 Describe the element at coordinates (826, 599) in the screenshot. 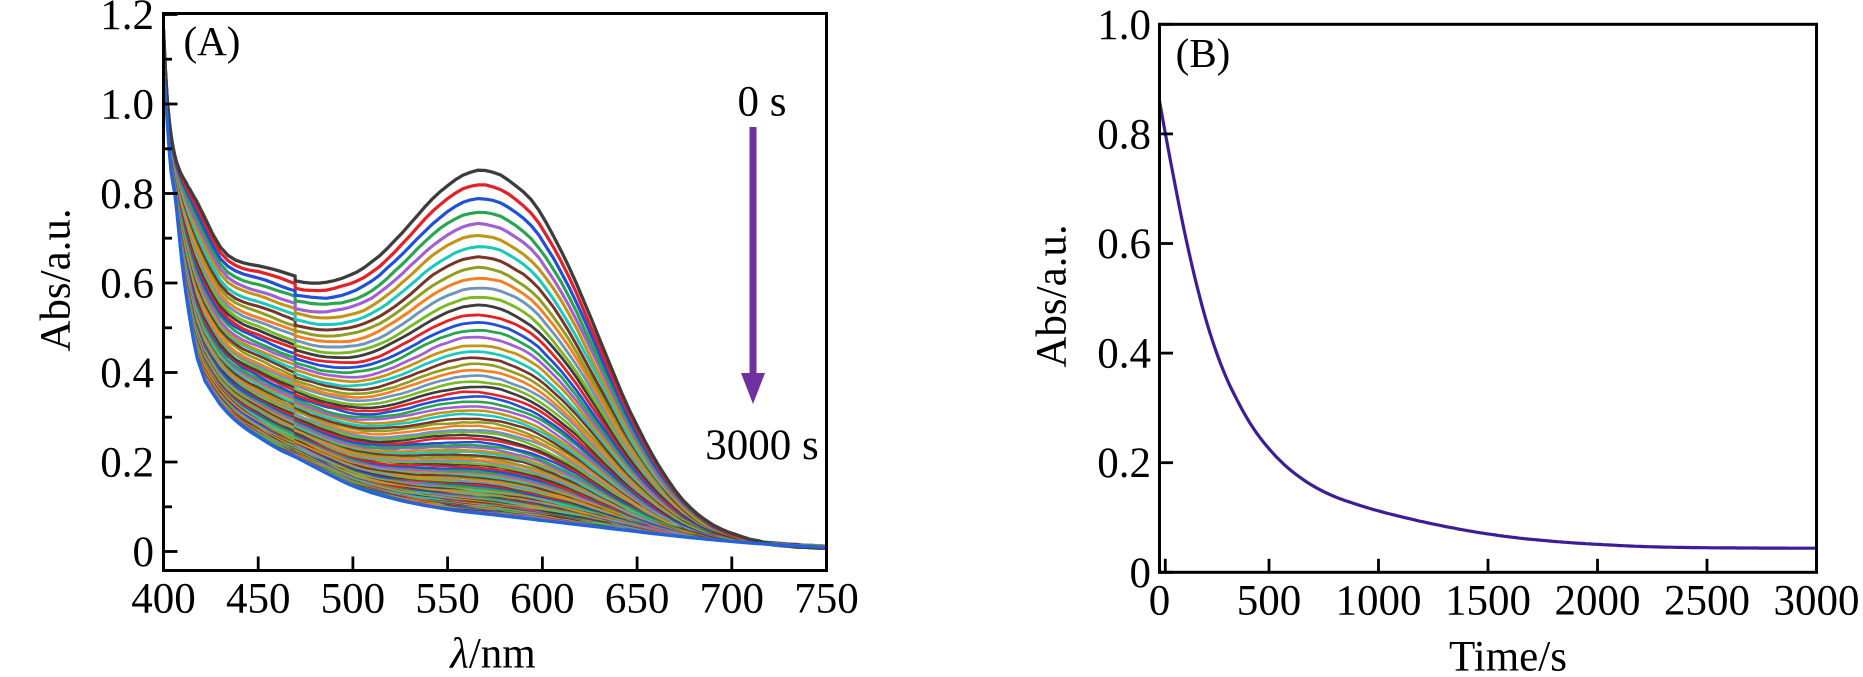

I see `svg-text: 750` at that location.